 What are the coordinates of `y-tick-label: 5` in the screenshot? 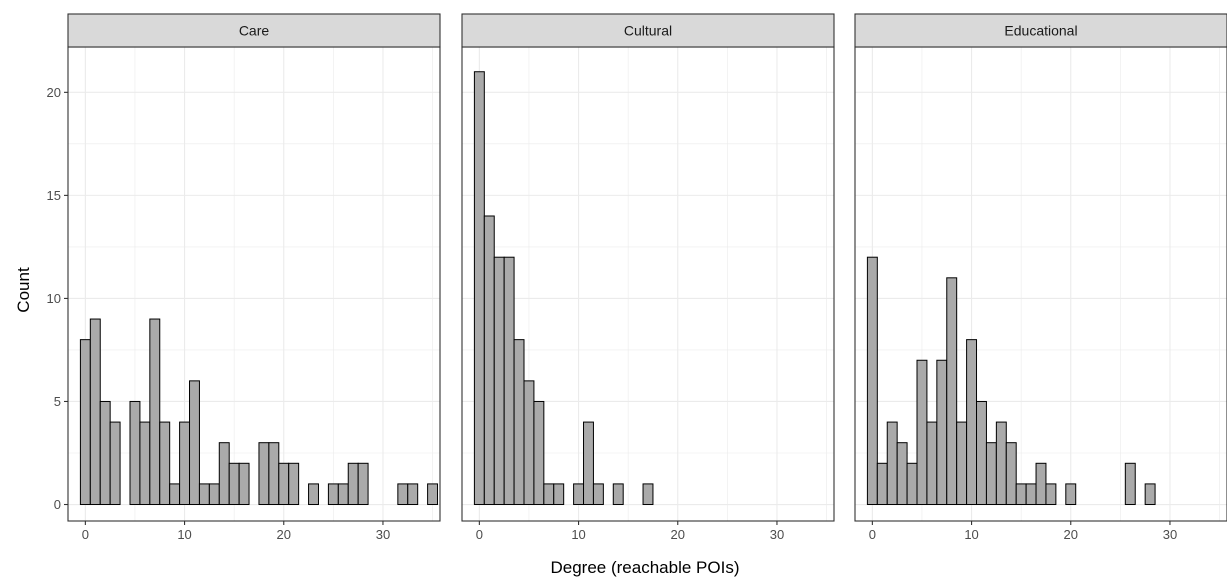 It's located at (57, 401).